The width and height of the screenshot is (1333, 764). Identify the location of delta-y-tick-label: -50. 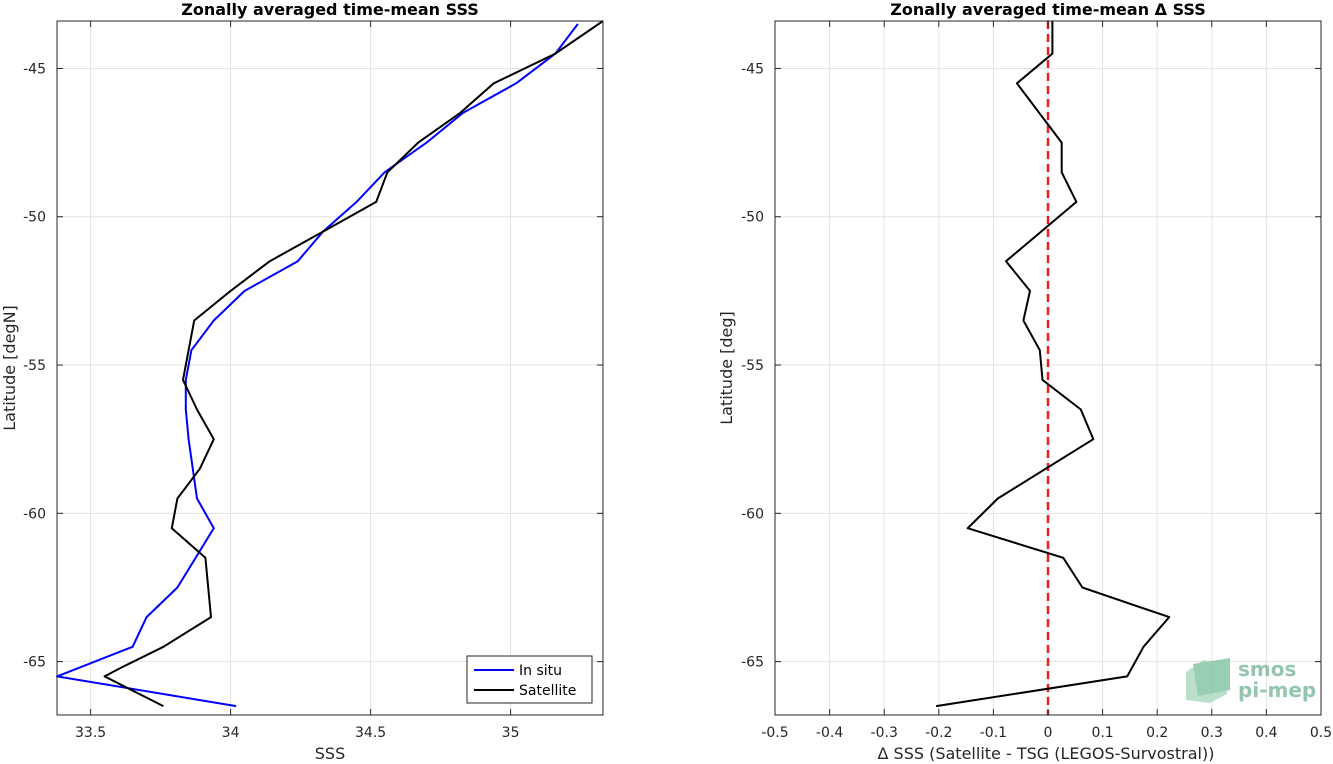
(752, 218).